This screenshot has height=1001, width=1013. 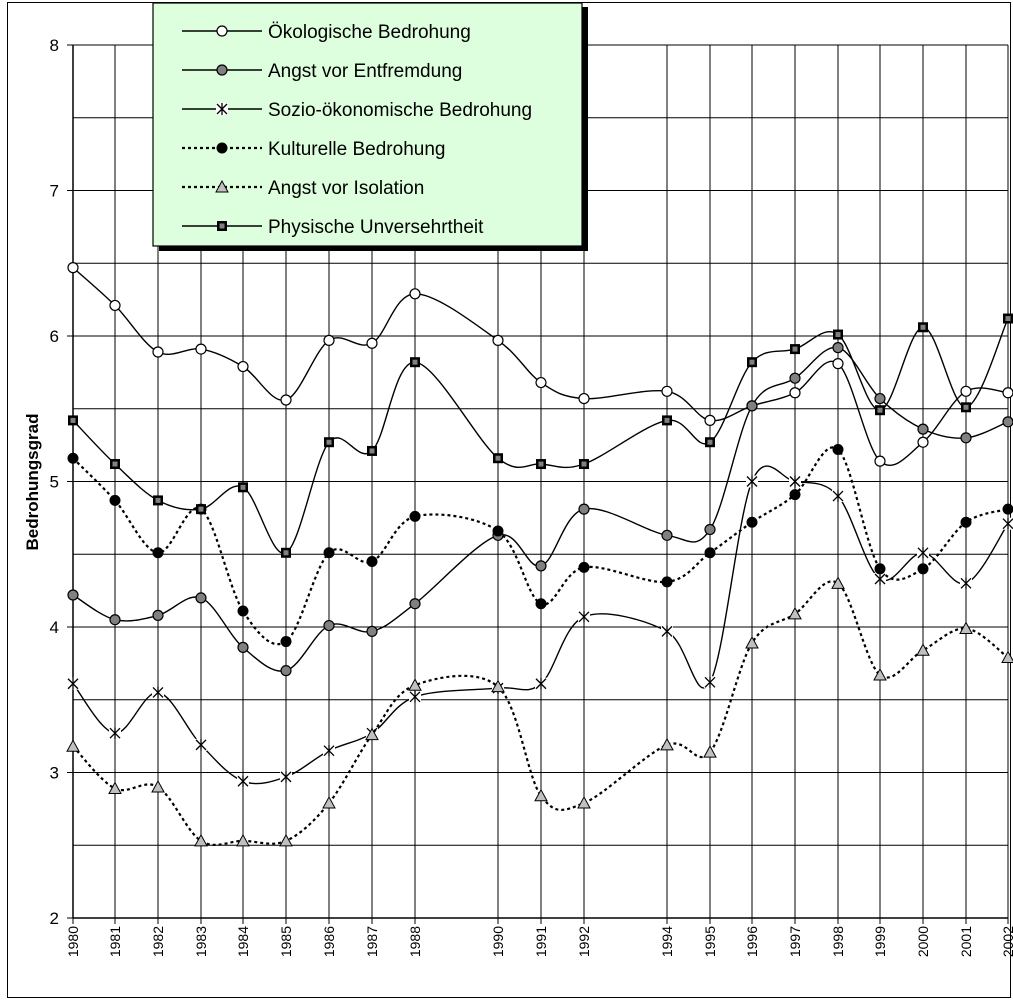 I want to click on y-tick-label: 3, so click(x=54, y=773).